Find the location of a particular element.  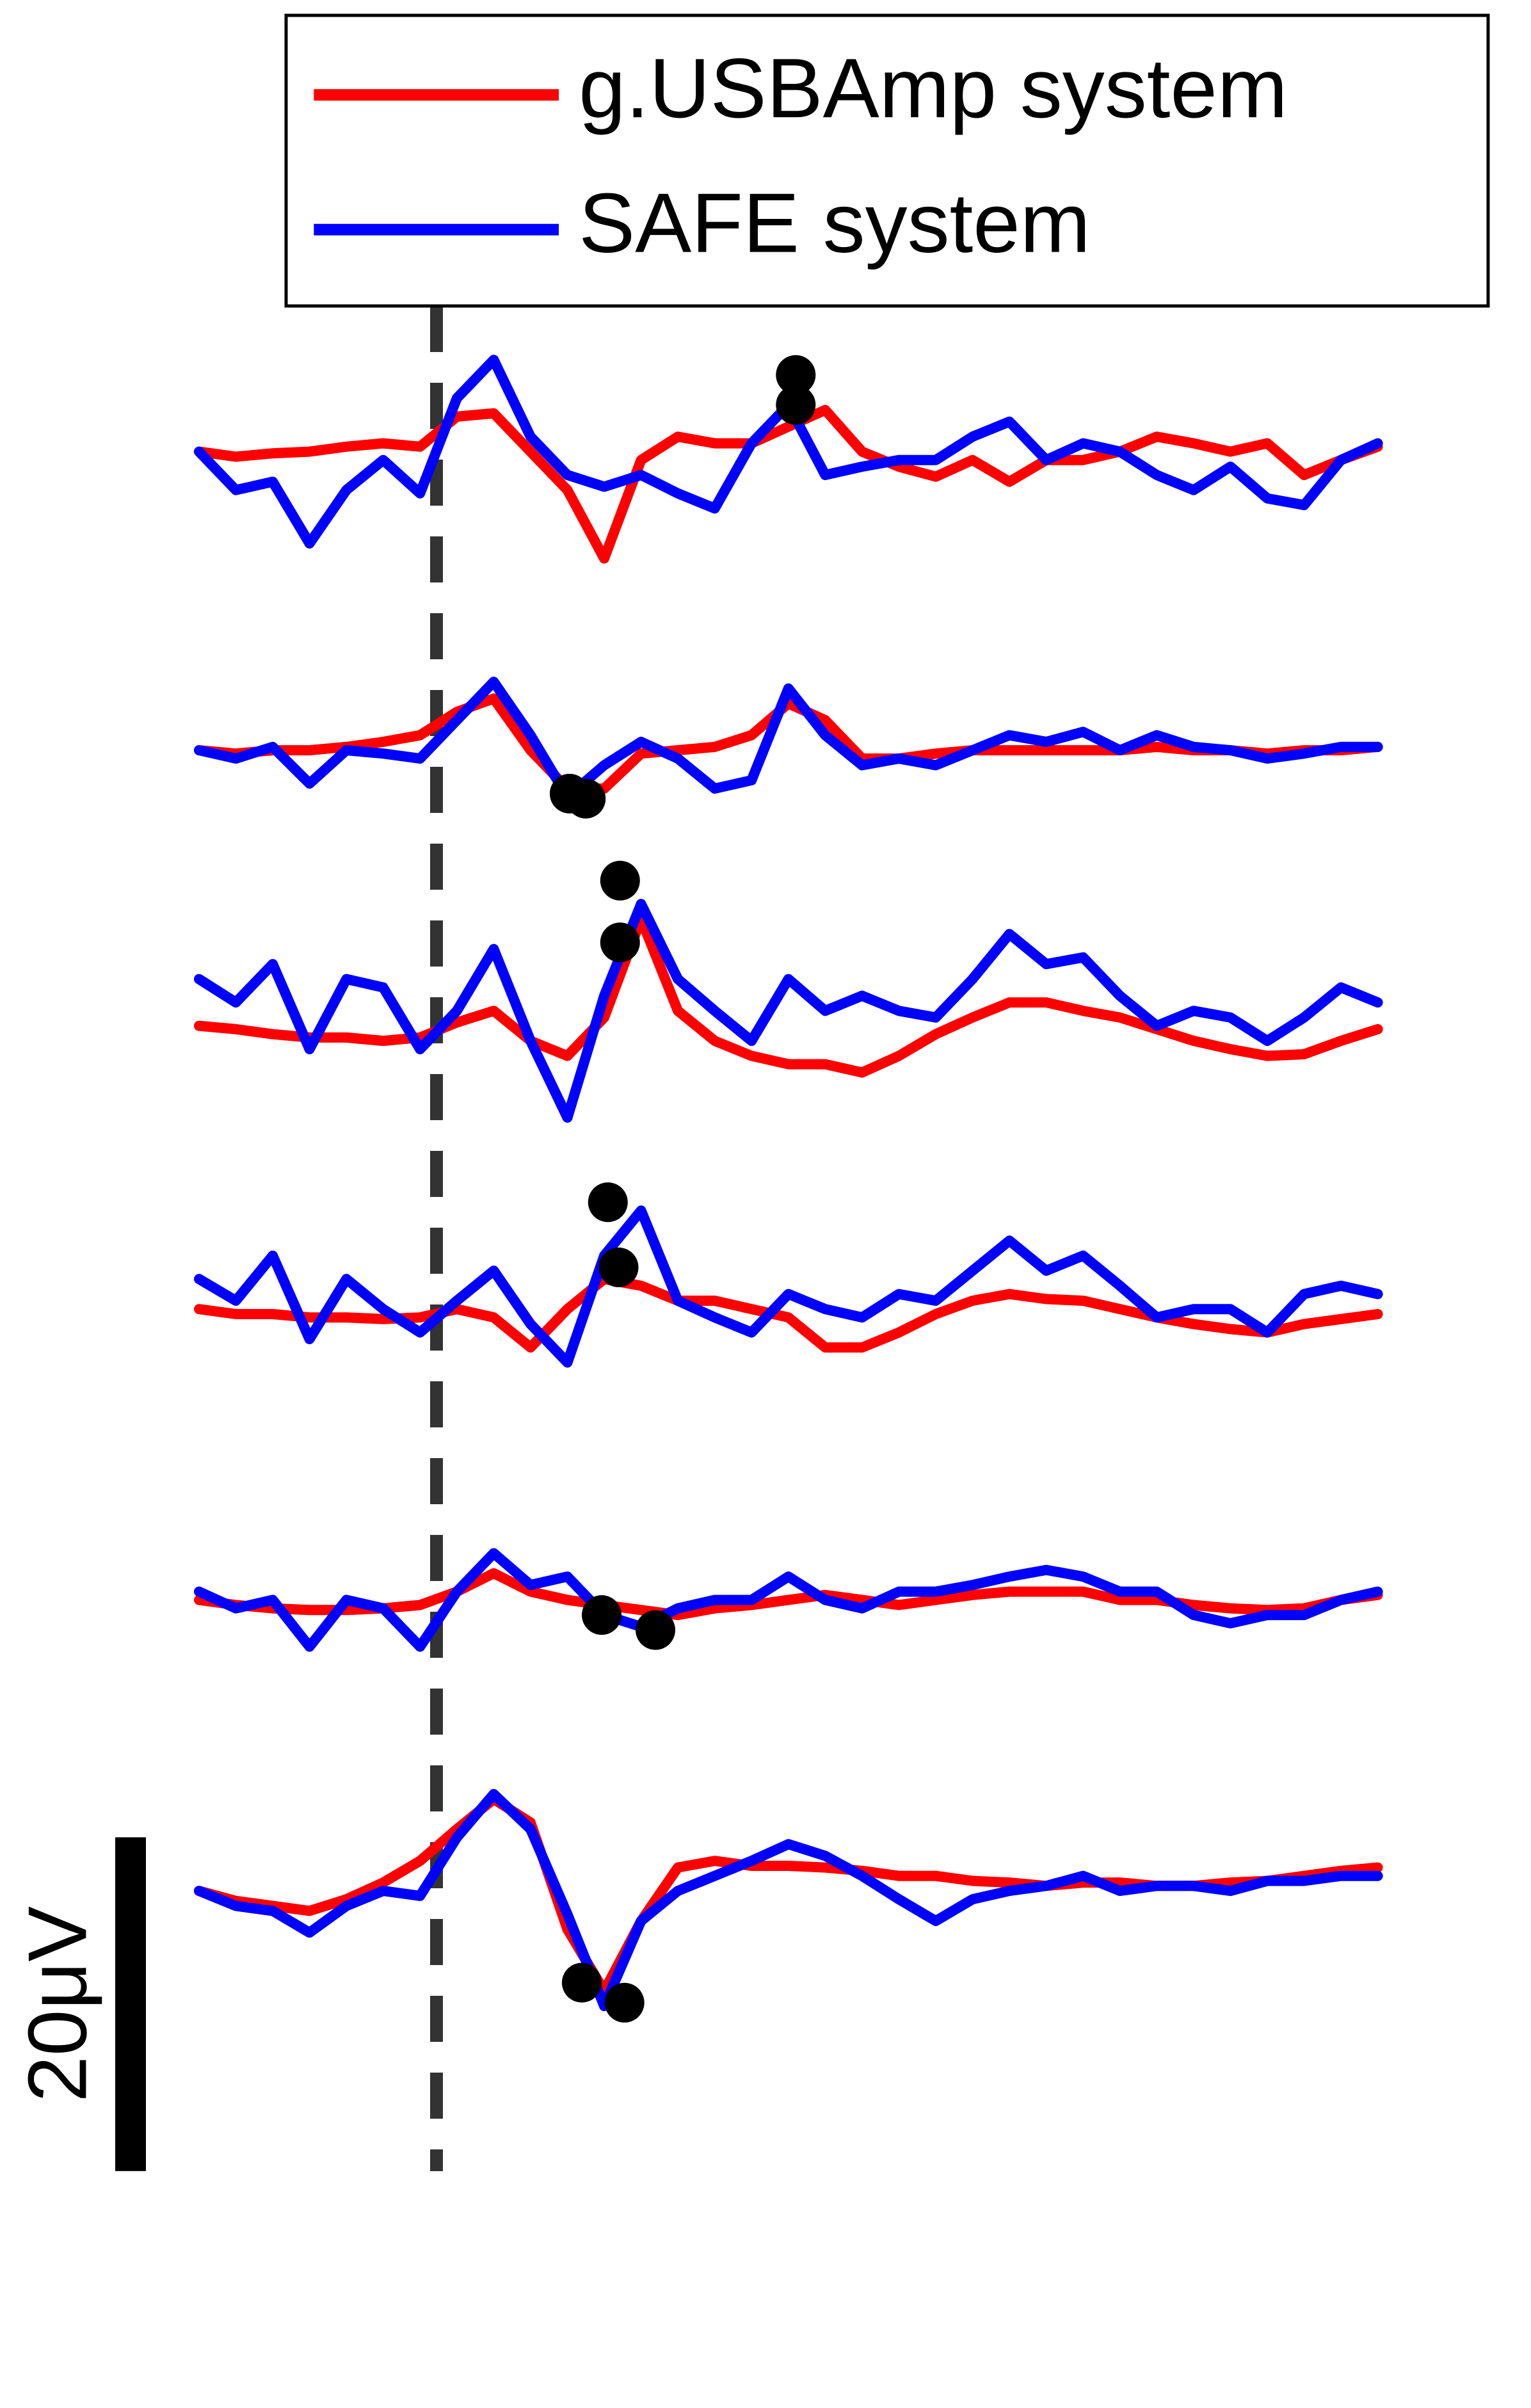

legend-label: g.USBAmp system is located at coordinates (933, 88).